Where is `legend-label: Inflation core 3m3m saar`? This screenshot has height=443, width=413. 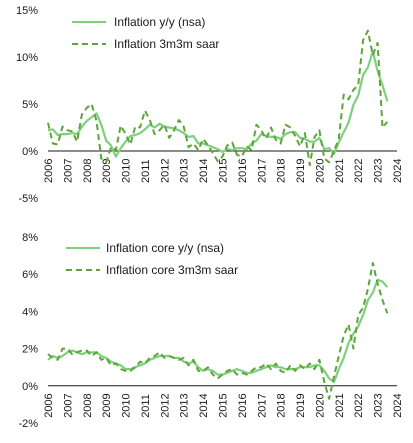
legend-label: Inflation core 3m3m saar is located at coordinates (172, 270).